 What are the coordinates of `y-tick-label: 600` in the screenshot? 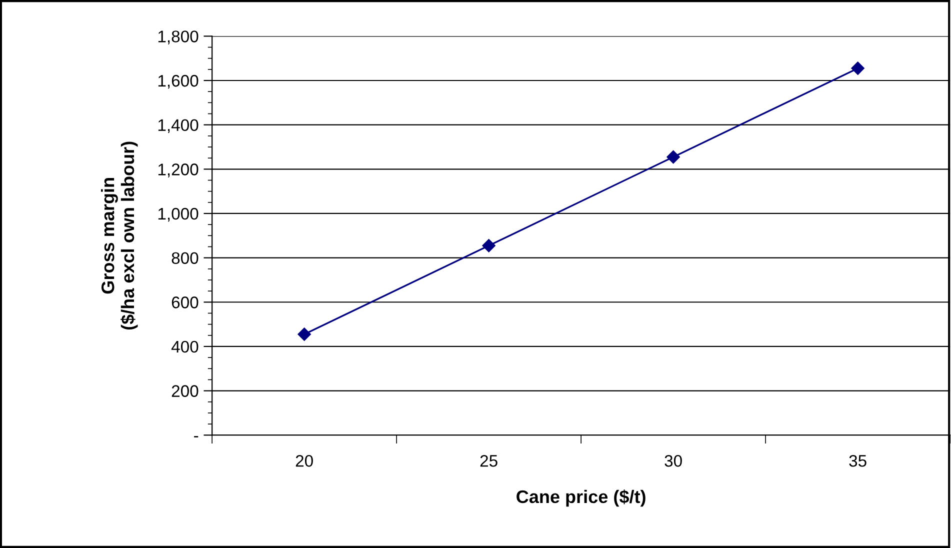 It's located at (185, 302).